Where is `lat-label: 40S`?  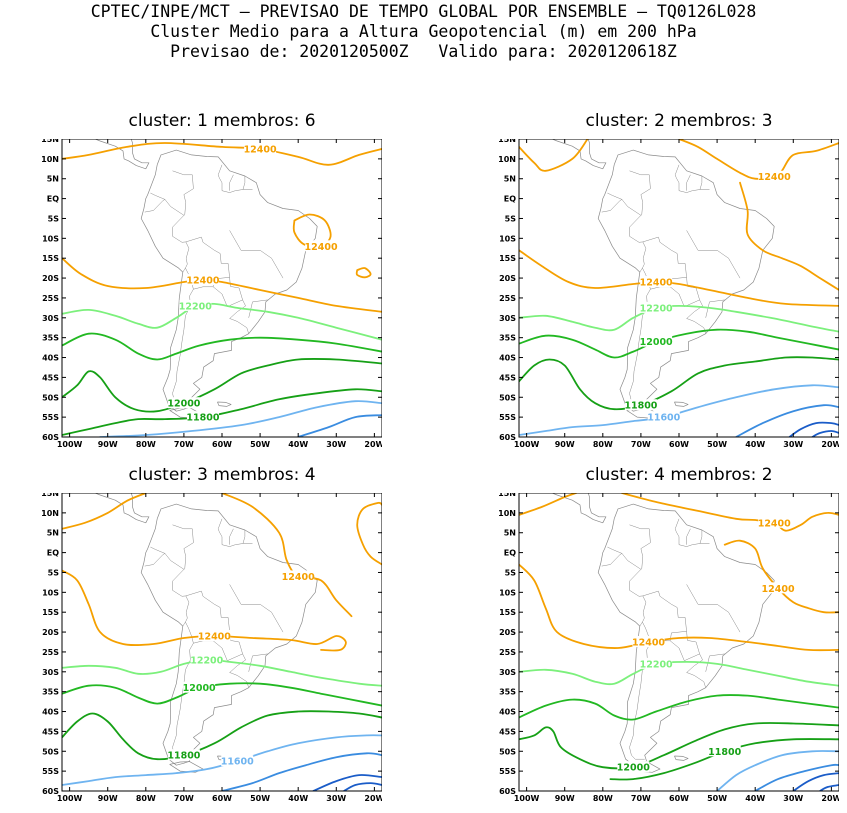 lat-label: 40S is located at coordinates (507, 358).